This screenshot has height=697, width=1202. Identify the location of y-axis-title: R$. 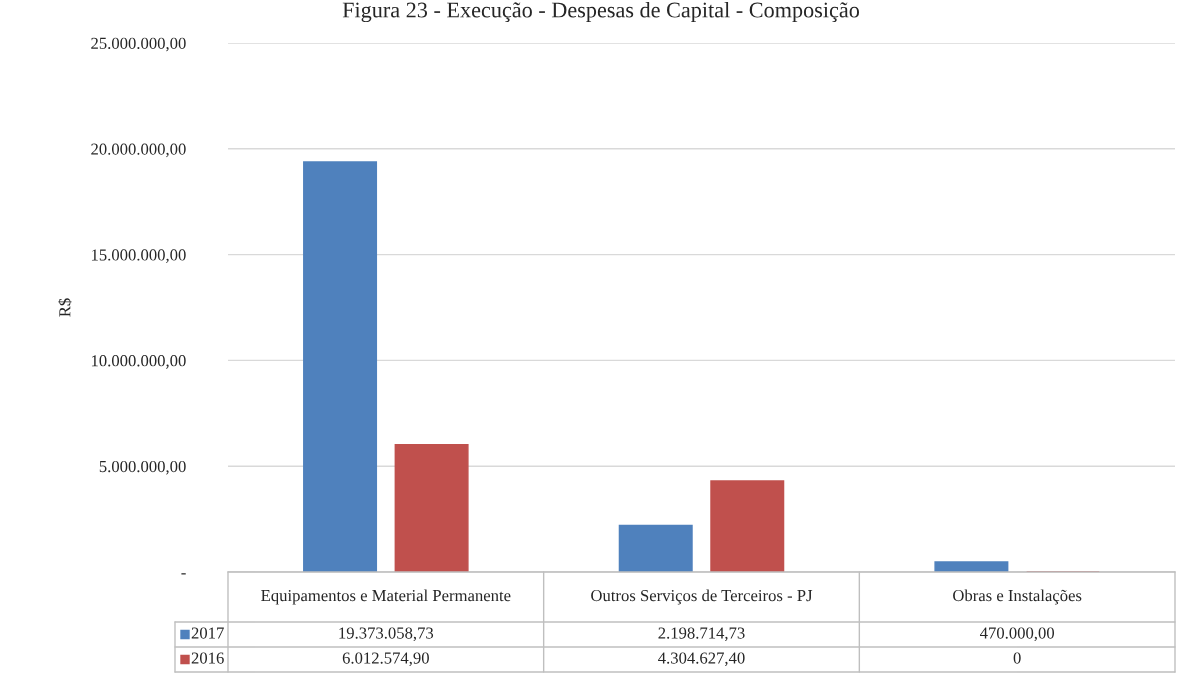
(65, 307).